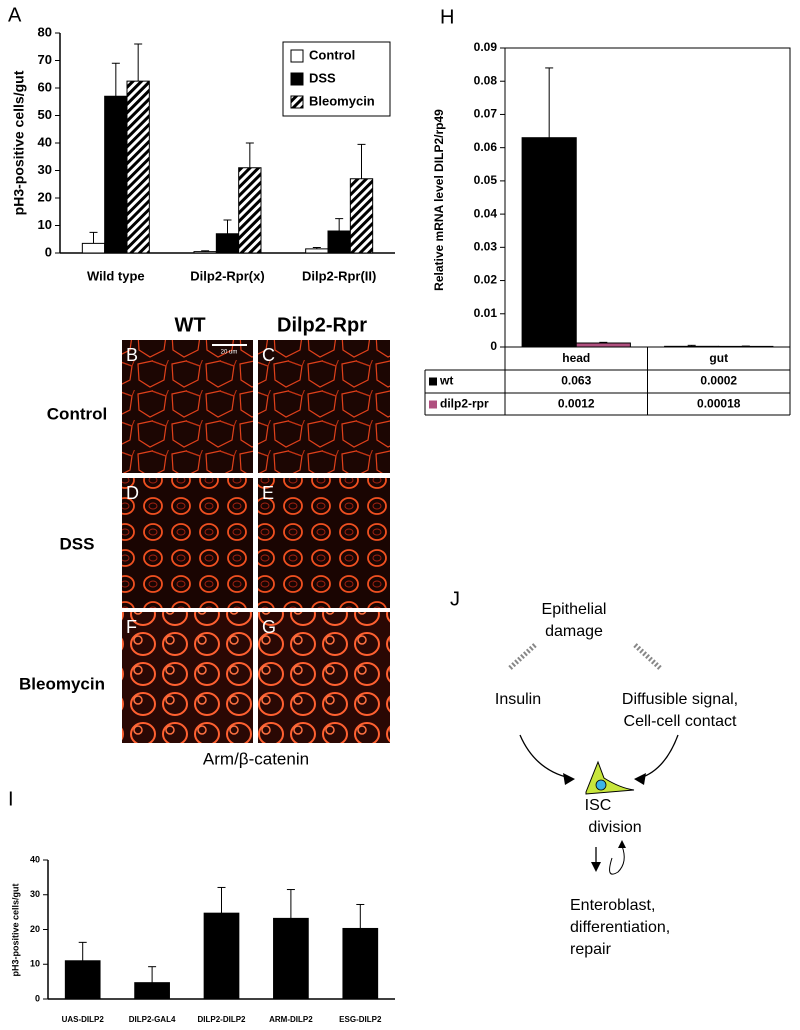 Image resolution: width=800 pixels, height=1030 pixels. I want to click on scale-bar-label: 20 um, so click(229, 353).